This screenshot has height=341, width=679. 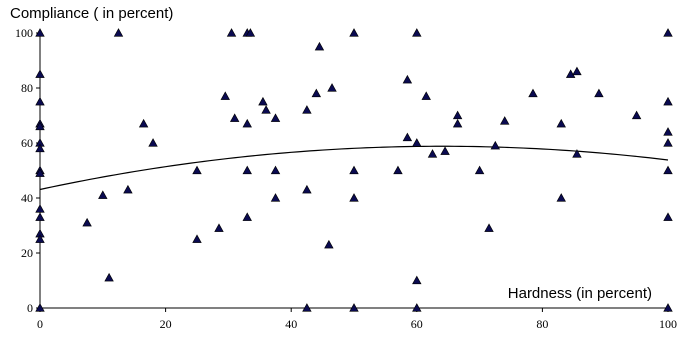 I want to click on trendline, so click(x=354, y=168).